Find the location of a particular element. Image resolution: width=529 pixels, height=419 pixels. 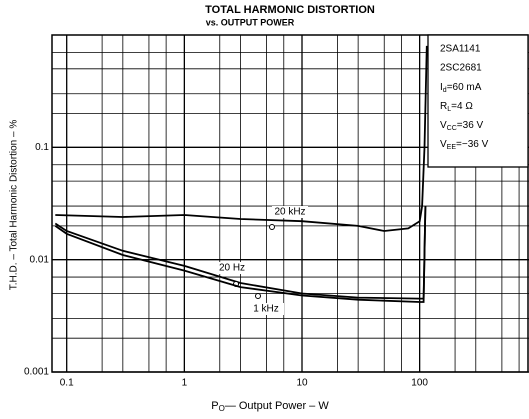

chart-subtitle: vs. OUTPUT POWER is located at coordinates (250, 22).